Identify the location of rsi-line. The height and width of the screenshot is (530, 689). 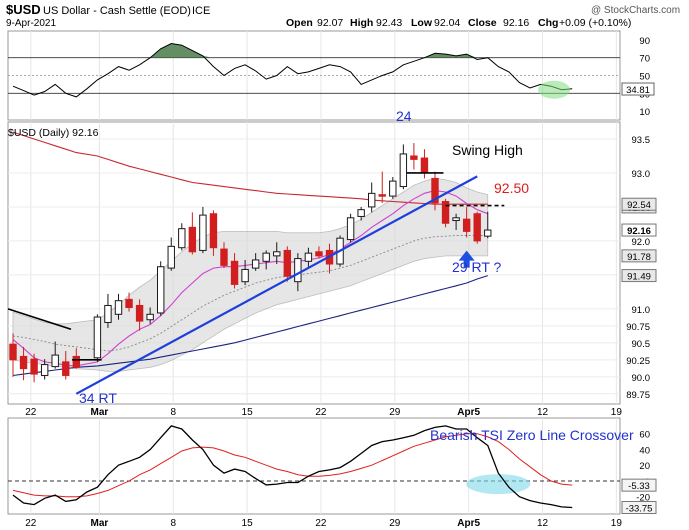
(292, 70).